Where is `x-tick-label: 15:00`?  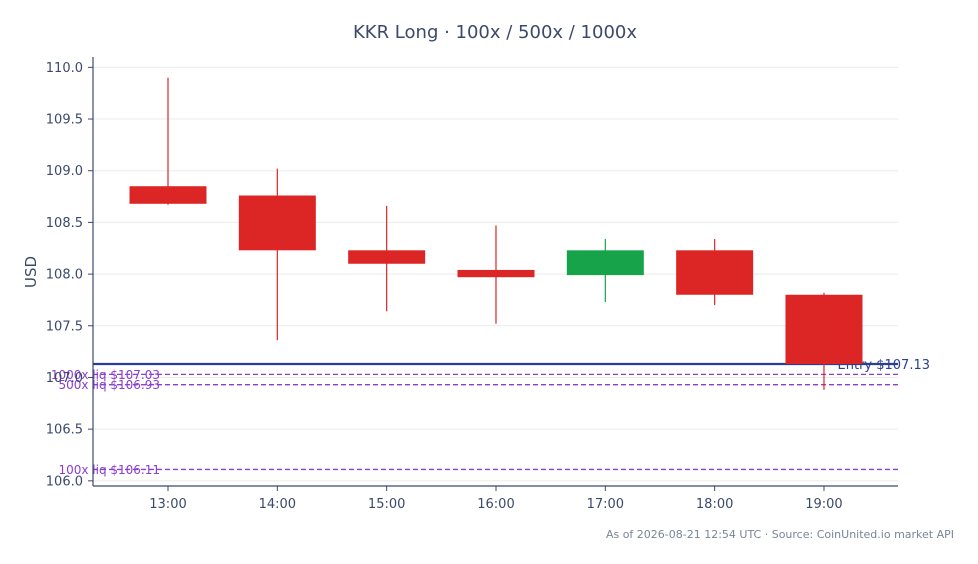 x-tick-label: 15:00 is located at coordinates (386, 504).